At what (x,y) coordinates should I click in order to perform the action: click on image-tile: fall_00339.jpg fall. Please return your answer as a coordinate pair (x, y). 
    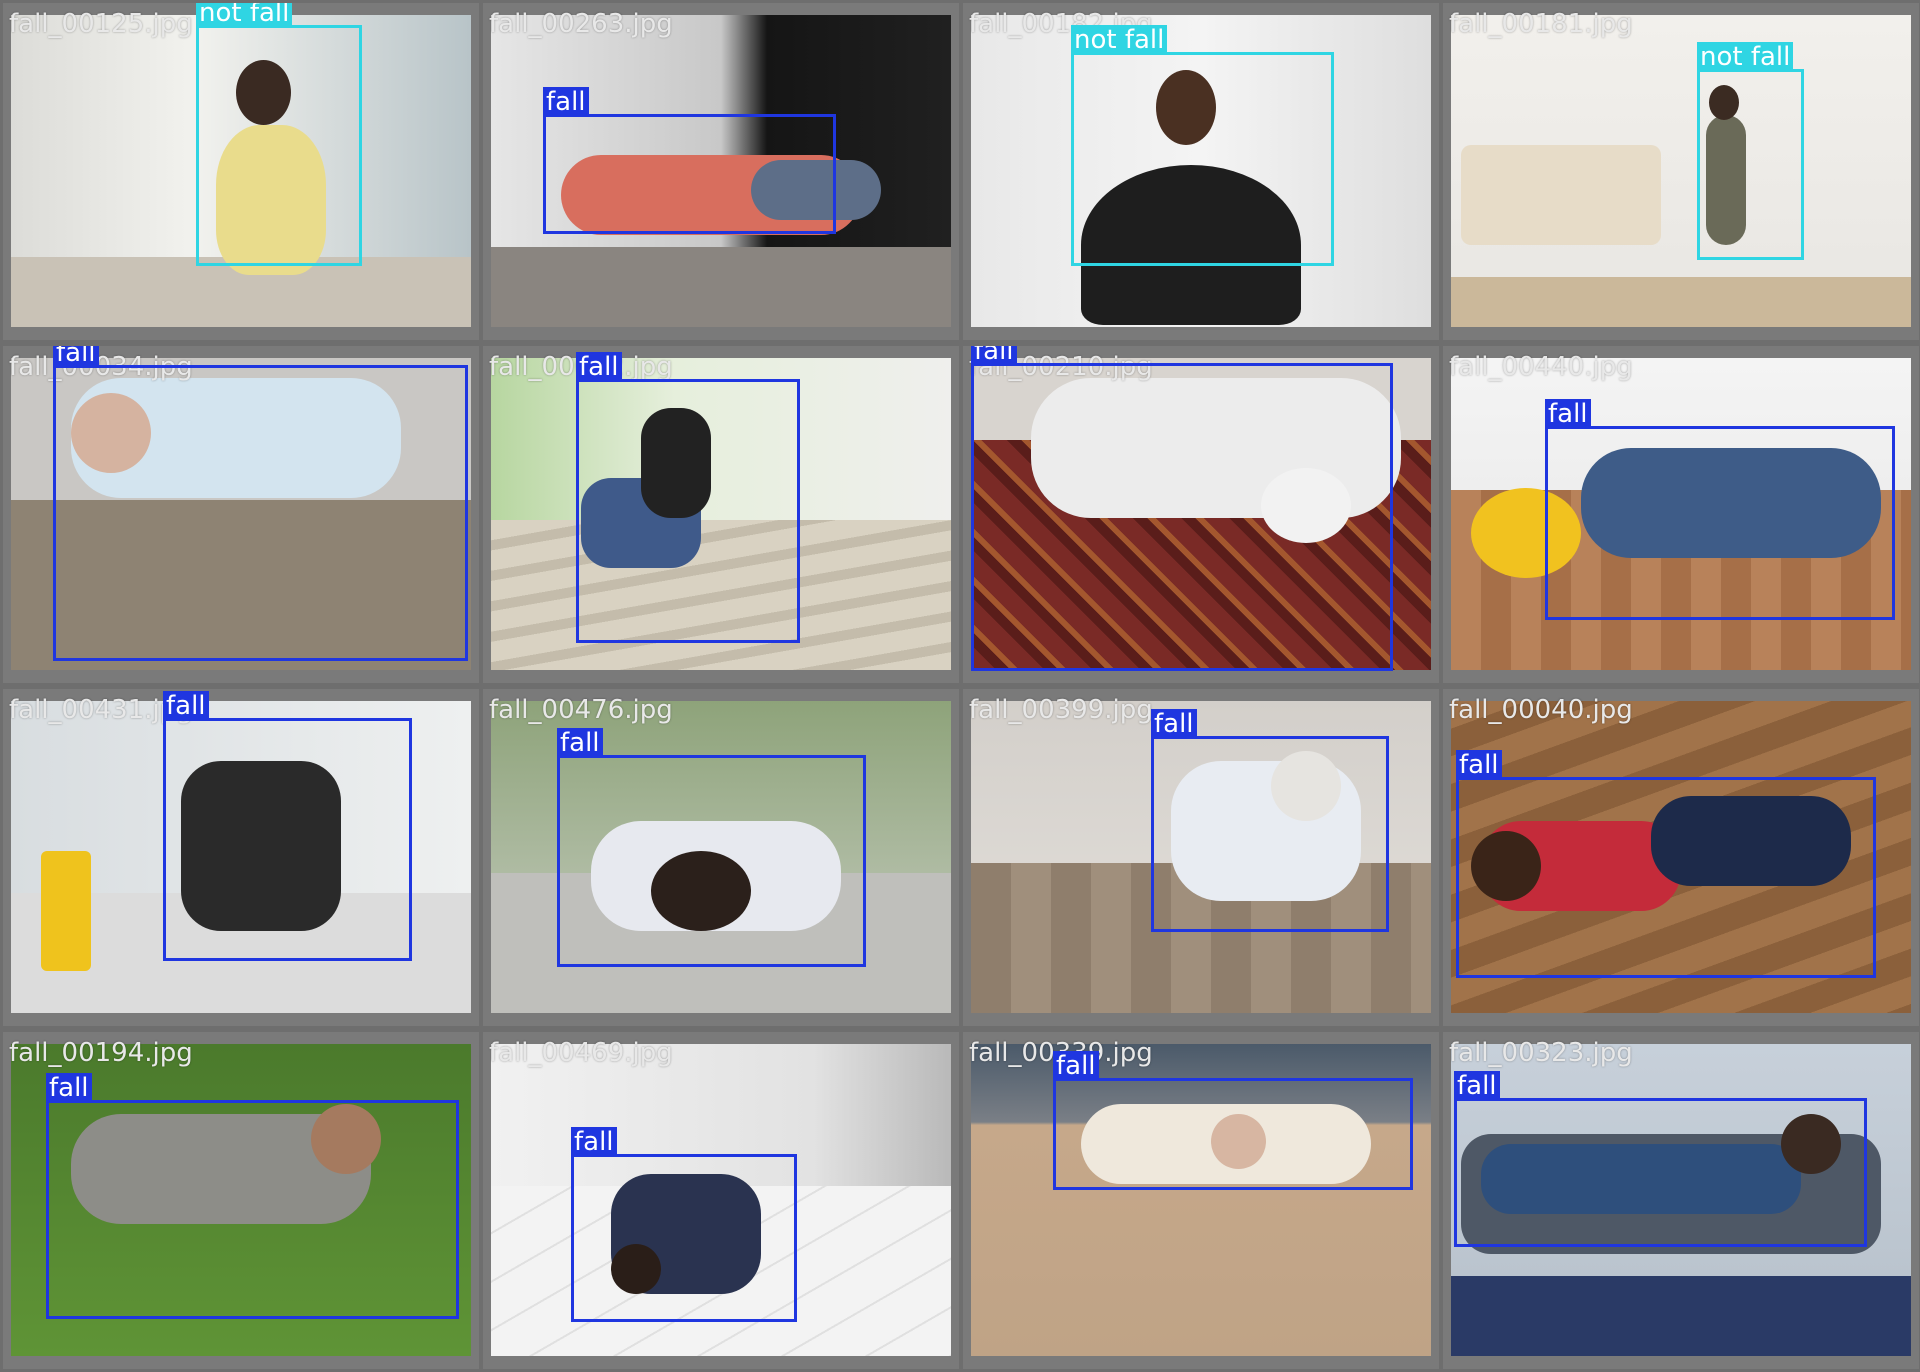
    Looking at the image, I should click on (1201, 1200).